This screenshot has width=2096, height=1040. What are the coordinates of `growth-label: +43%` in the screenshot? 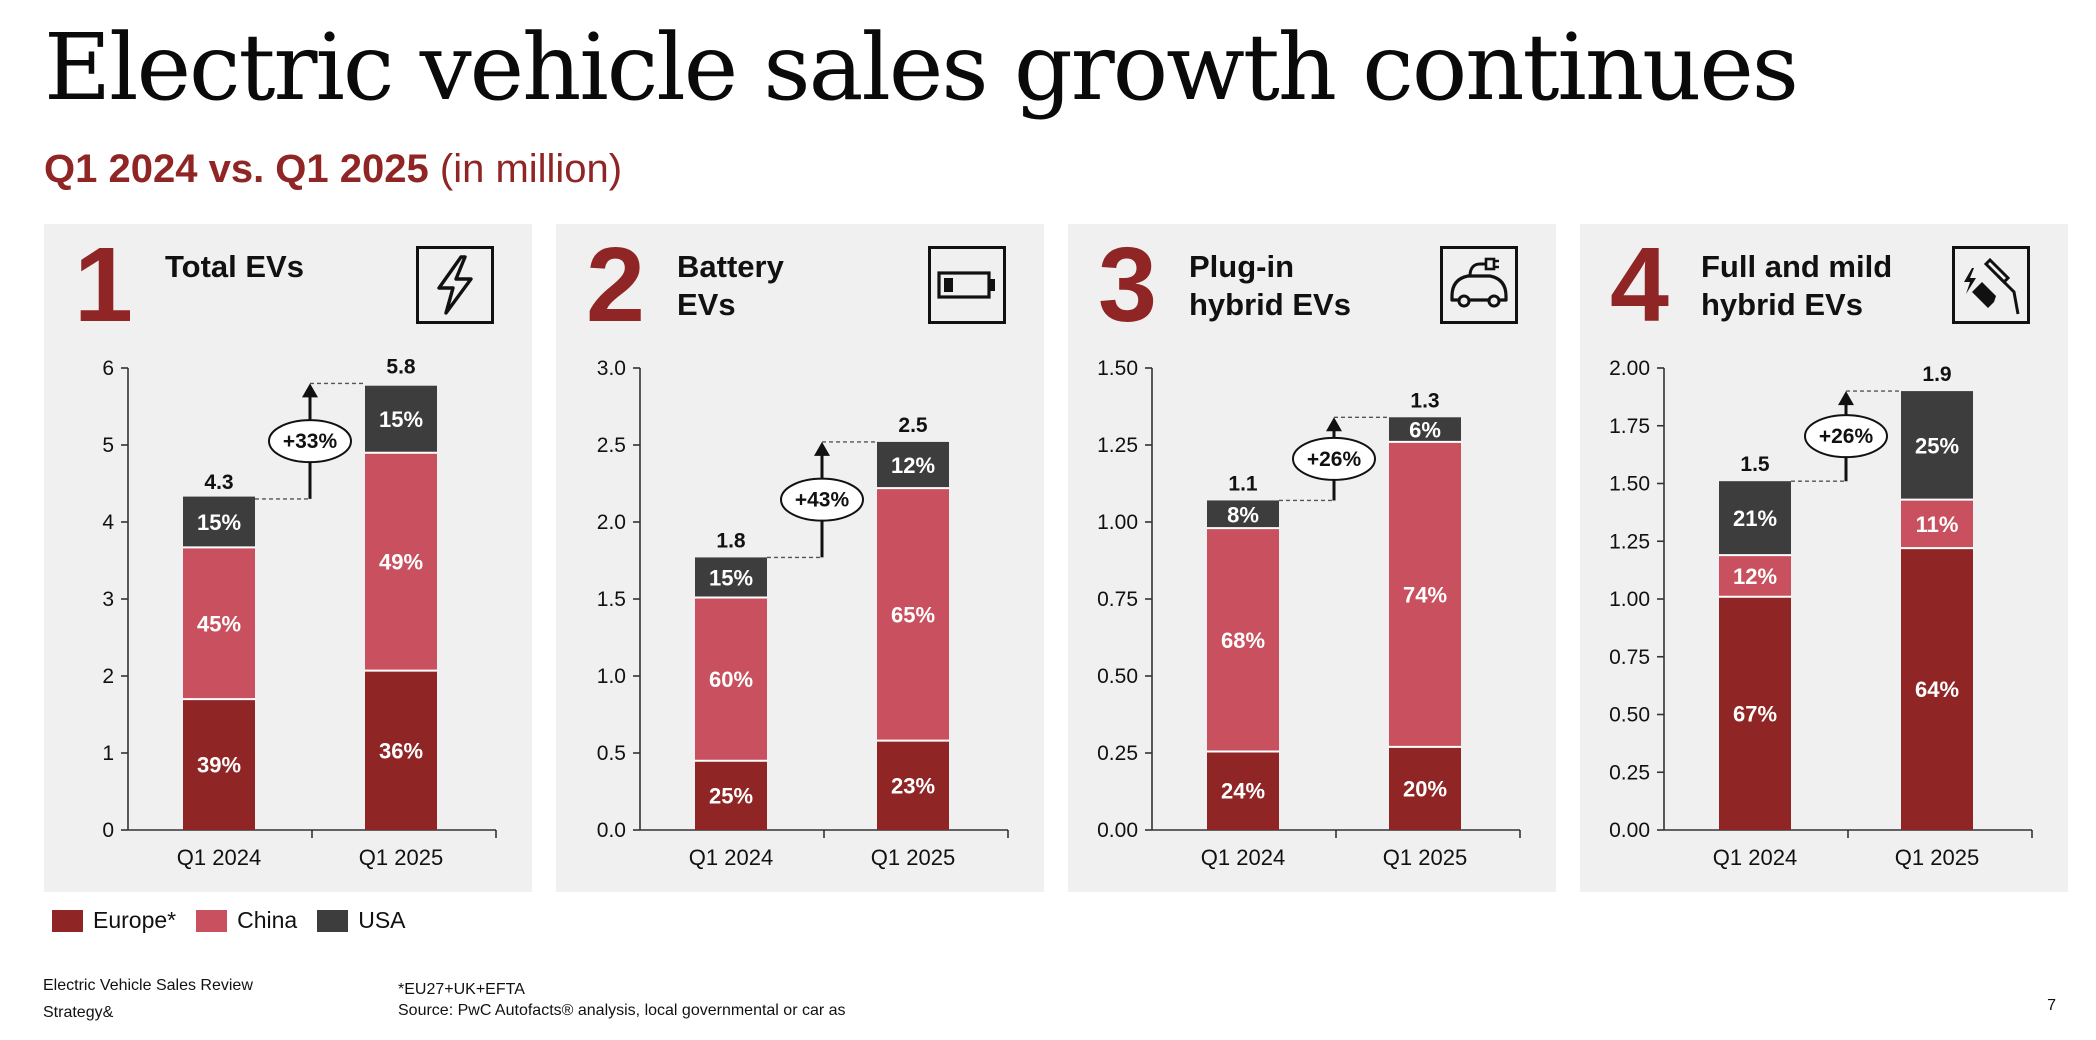 It's located at (822, 500).